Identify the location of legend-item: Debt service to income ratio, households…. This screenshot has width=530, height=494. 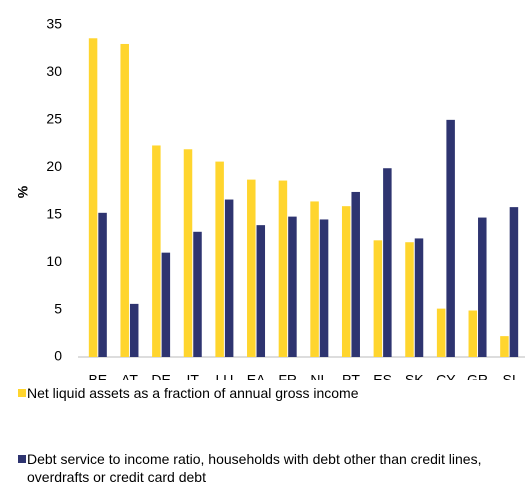
(270, 468).